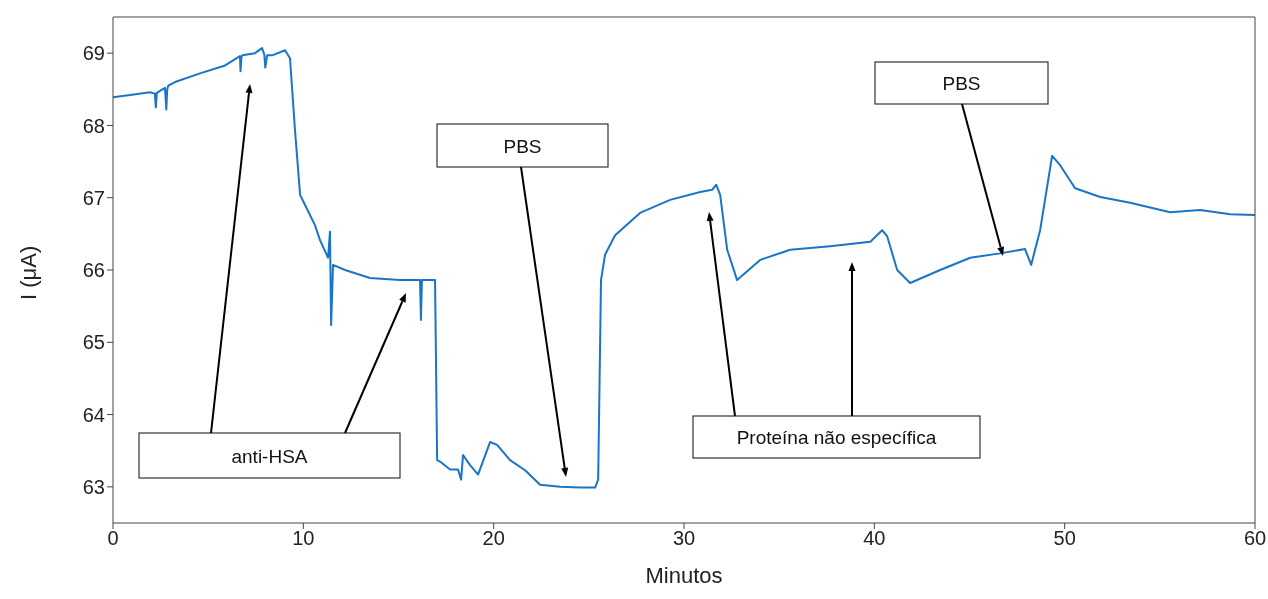 This screenshot has height=599, width=1268. What do you see at coordinates (684, 575) in the screenshot?
I see `x-axis-title: Minutos` at bounding box center [684, 575].